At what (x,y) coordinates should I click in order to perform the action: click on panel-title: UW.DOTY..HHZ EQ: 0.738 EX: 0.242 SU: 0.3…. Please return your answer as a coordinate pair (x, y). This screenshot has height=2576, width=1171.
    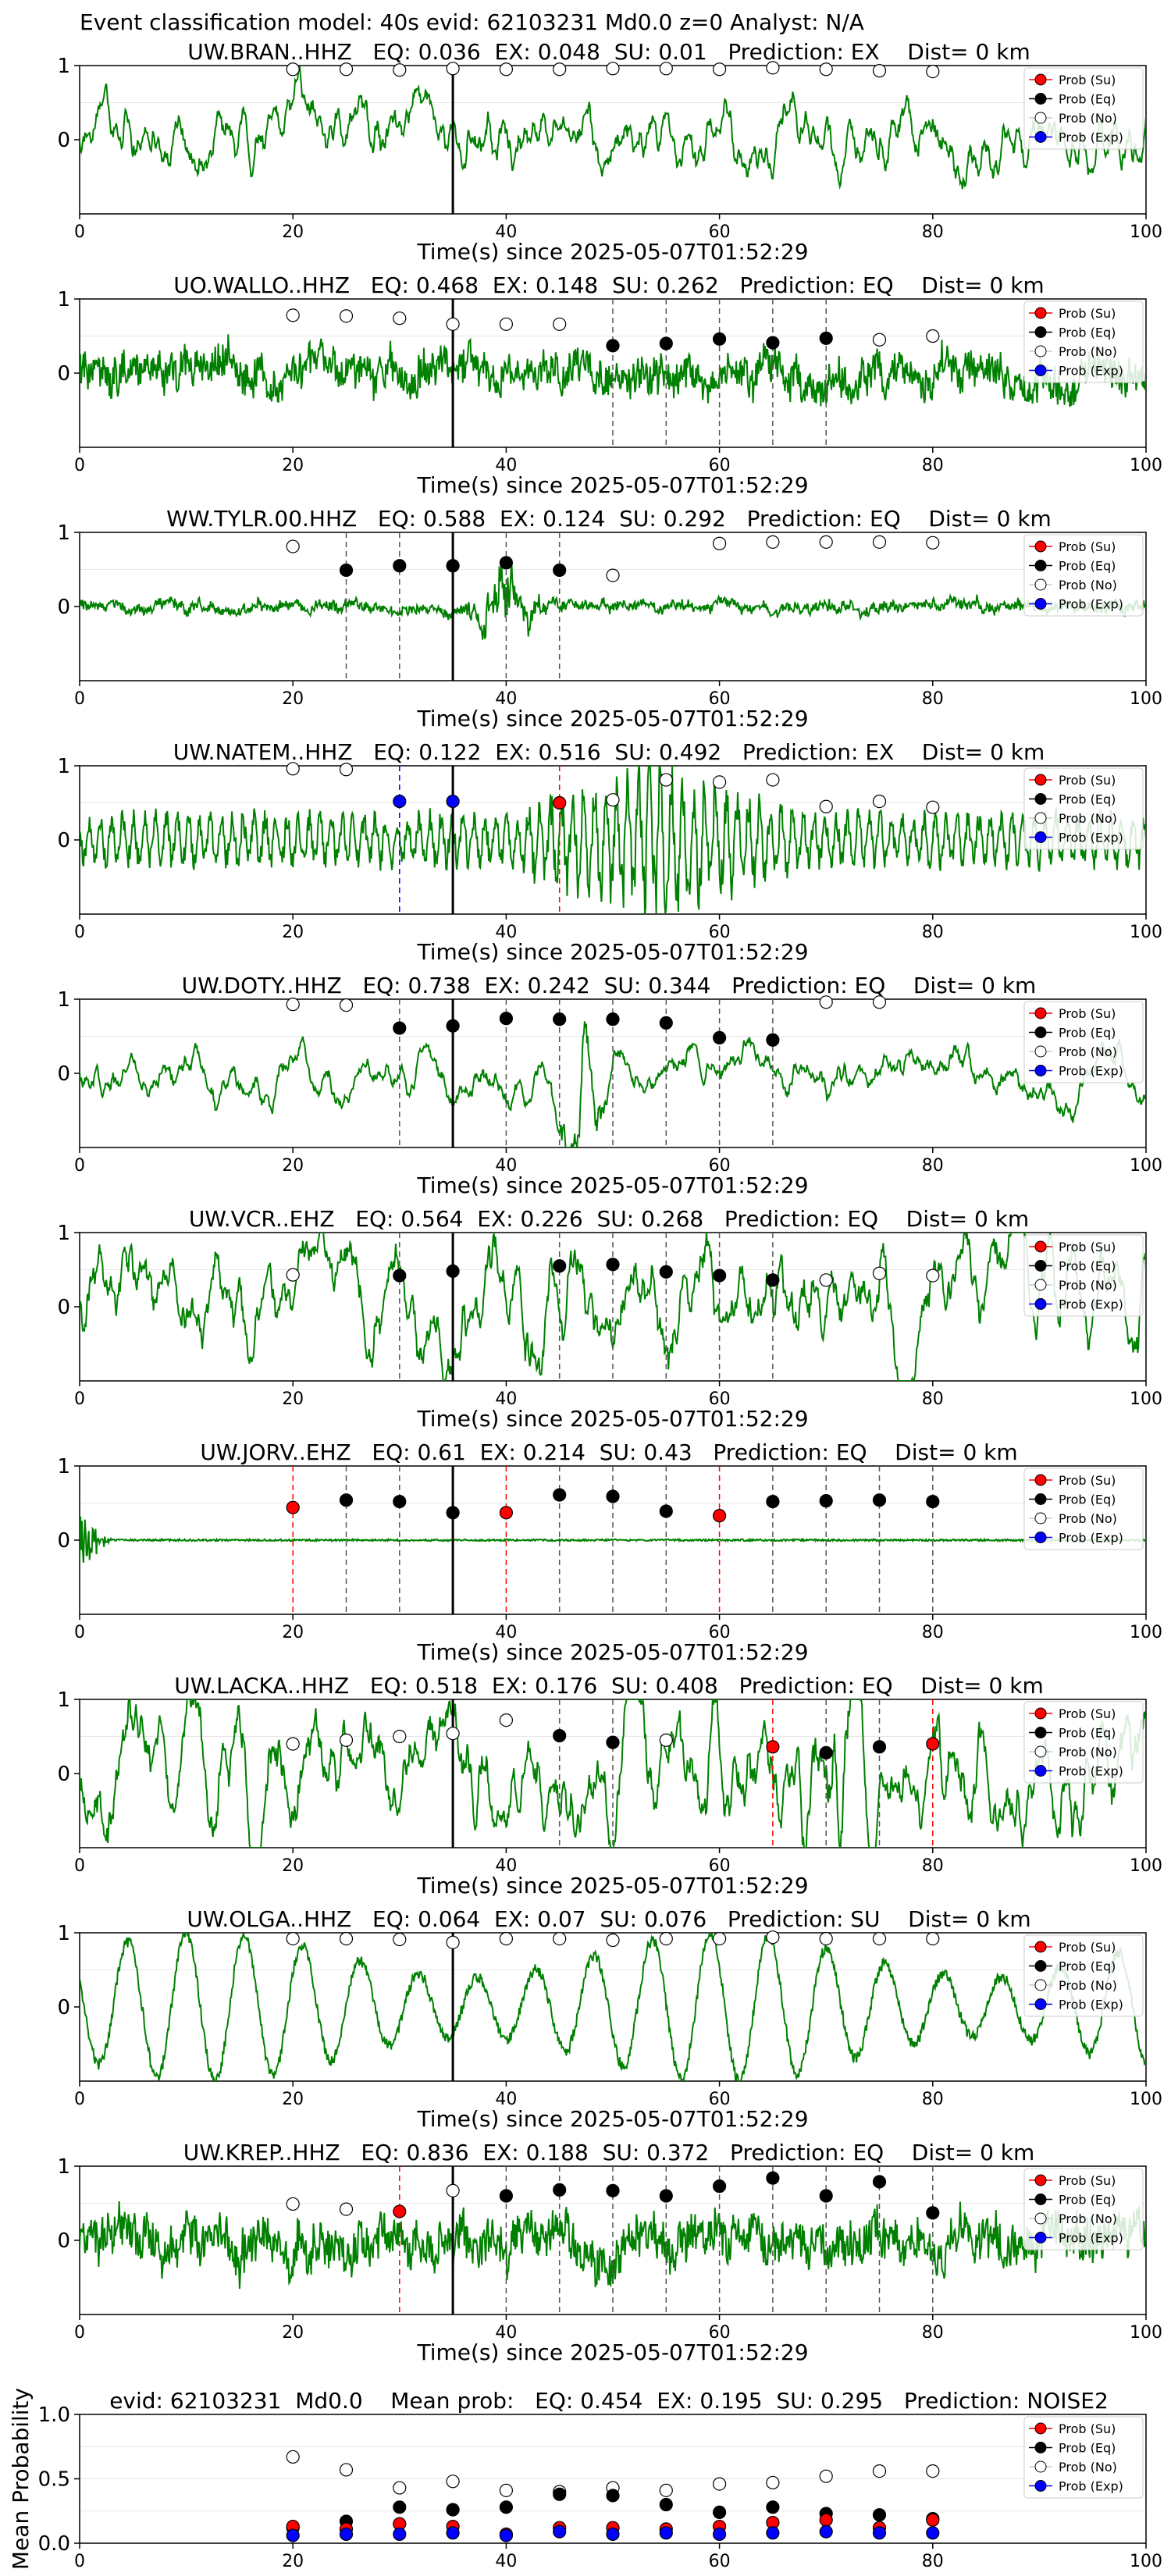
    Looking at the image, I should click on (609, 985).